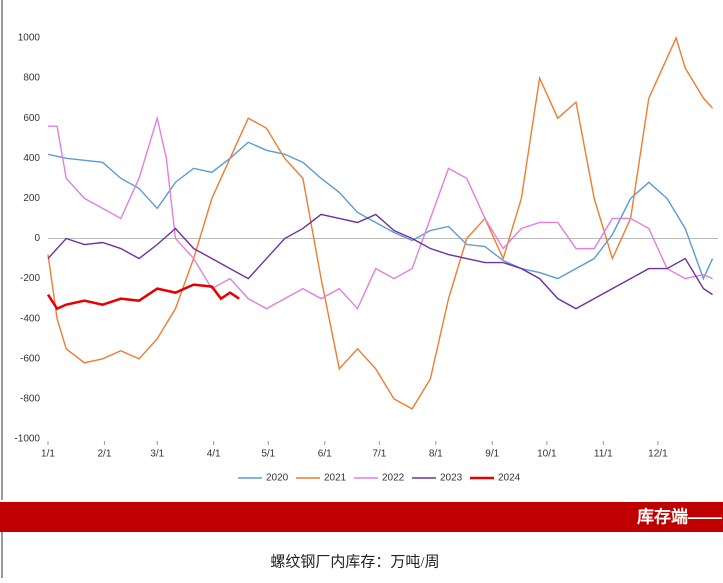 This screenshot has height=583, width=723. I want to click on x-tick-label: 7/1, so click(379, 454).